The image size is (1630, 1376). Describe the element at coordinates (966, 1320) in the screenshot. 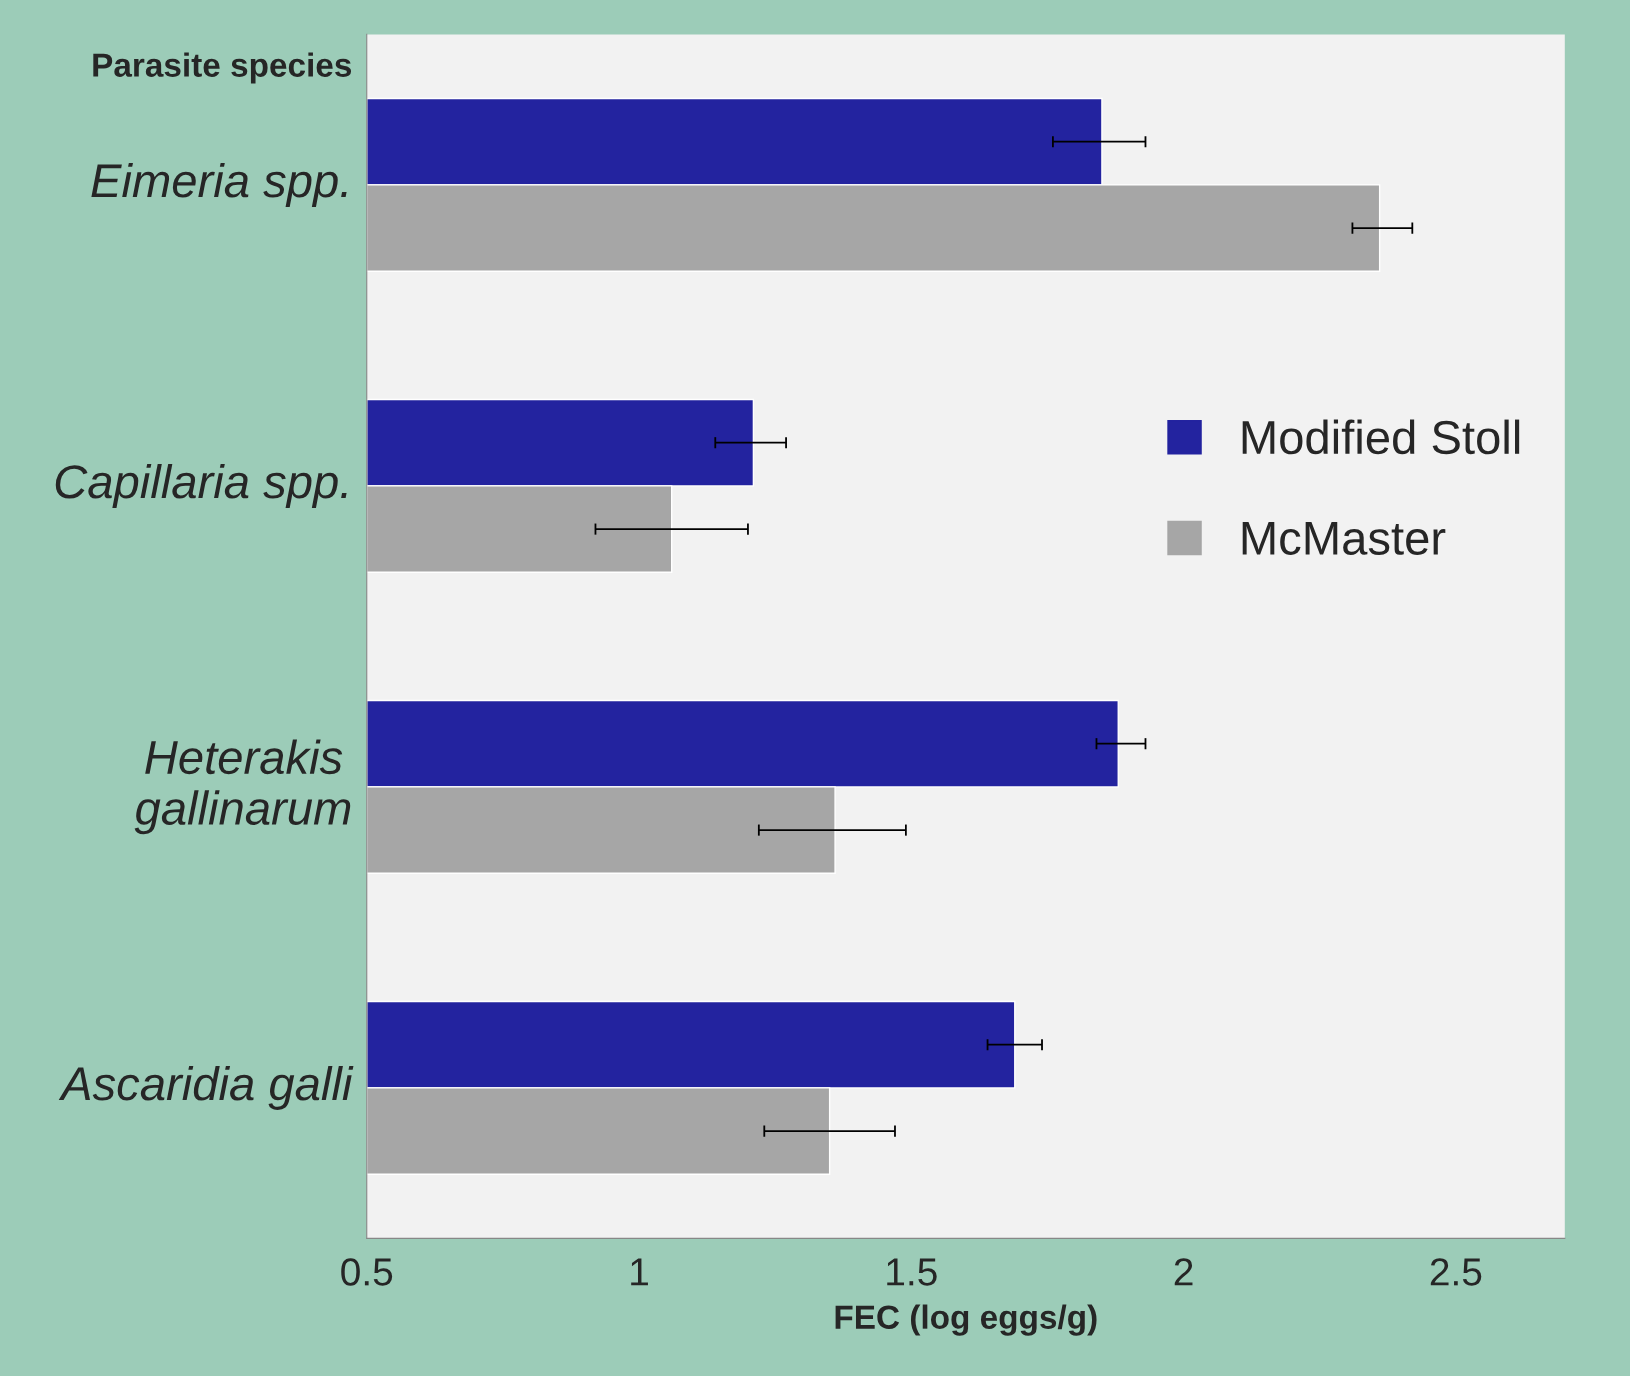

I see `x-axis-title: FEC (log eggs/g)` at that location.